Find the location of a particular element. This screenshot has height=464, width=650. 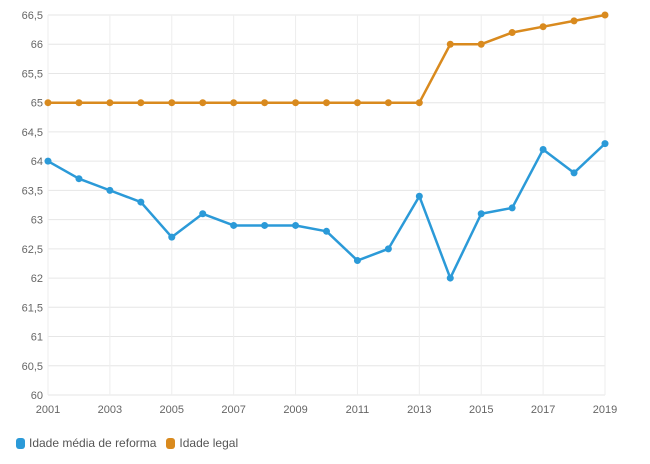

x-tick-label: 2017 is located at coordinates (543, 410).